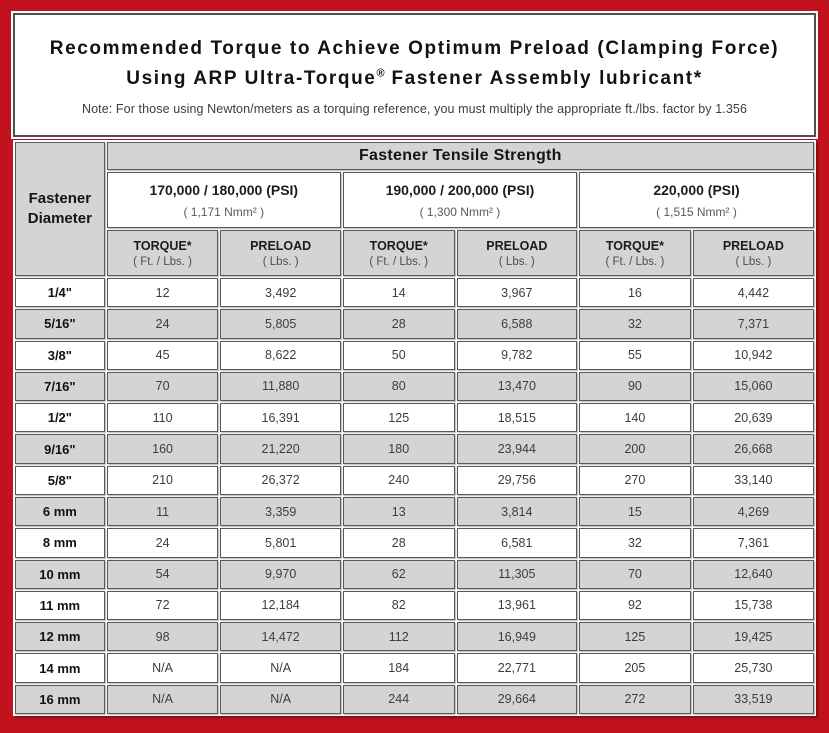 The image size is (829, 733). What do you see at coordinates (414, 637) in the screenshot?
I see `table-row: 12 mm 98 14,472 112 16,949 125 19,425` at bounding box center [414, 637].